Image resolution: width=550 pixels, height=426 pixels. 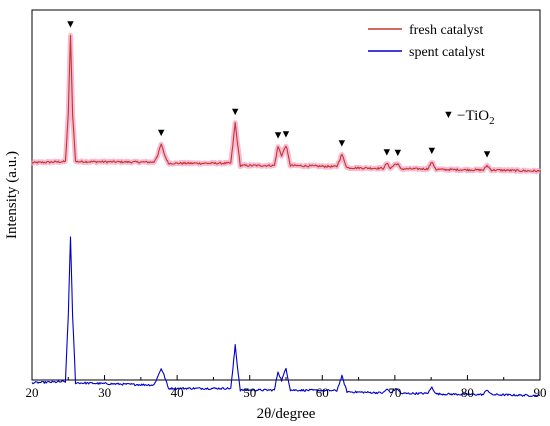 What do you see at coordinates (426, 41) in the screenshot?
I see `legend: fresh catalyst spent catalyst` at bounding box center [426, 41].